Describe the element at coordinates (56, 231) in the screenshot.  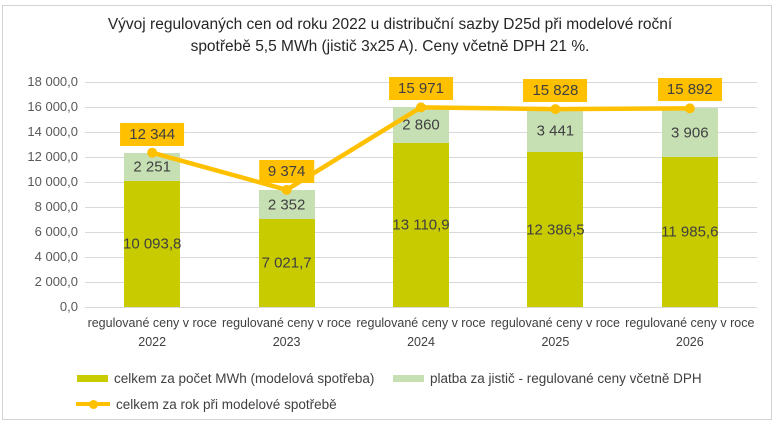
I see `y-axis-tick-label: 6 000,0` at that location.